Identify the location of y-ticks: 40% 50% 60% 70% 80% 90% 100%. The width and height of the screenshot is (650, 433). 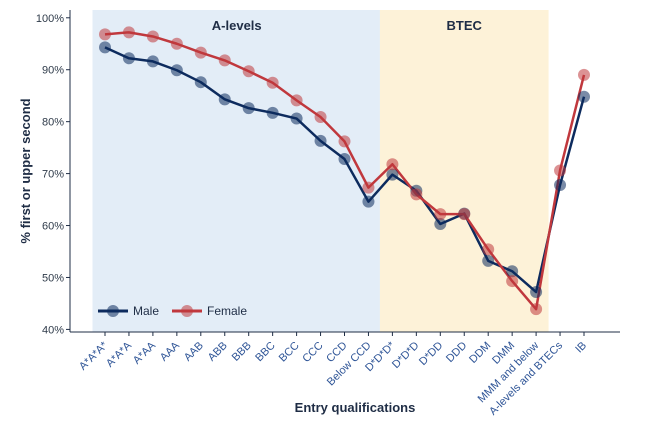
(53, 174).